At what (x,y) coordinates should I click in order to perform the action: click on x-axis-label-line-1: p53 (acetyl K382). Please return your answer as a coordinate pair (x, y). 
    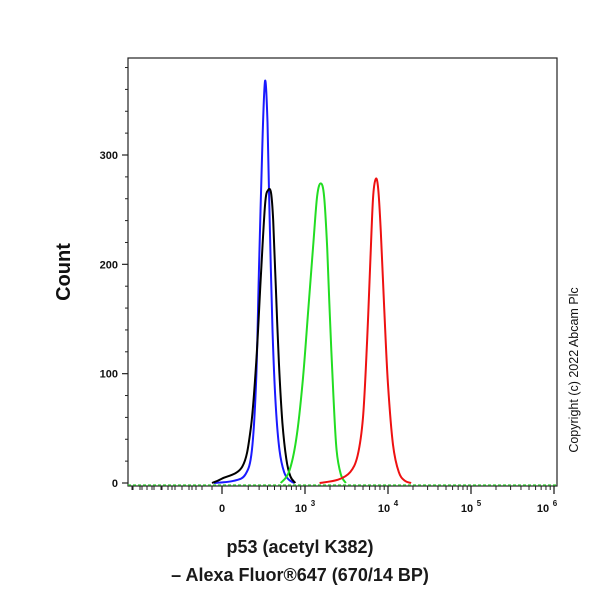
    Looking at the image, I should click on (300, 547).